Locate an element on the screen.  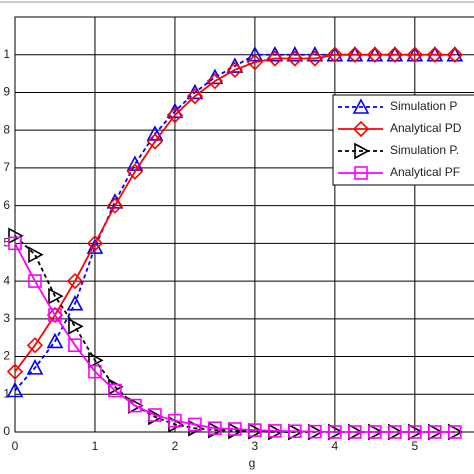
y-tick-label: 8 is located at coordinates (6, 129).